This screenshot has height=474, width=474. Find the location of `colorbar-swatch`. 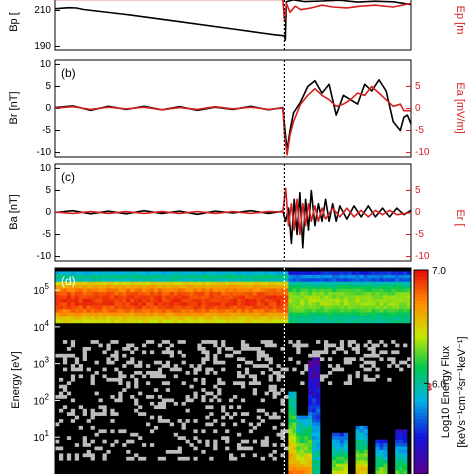

colorbar-swatch is located at coordinates (421, 438).